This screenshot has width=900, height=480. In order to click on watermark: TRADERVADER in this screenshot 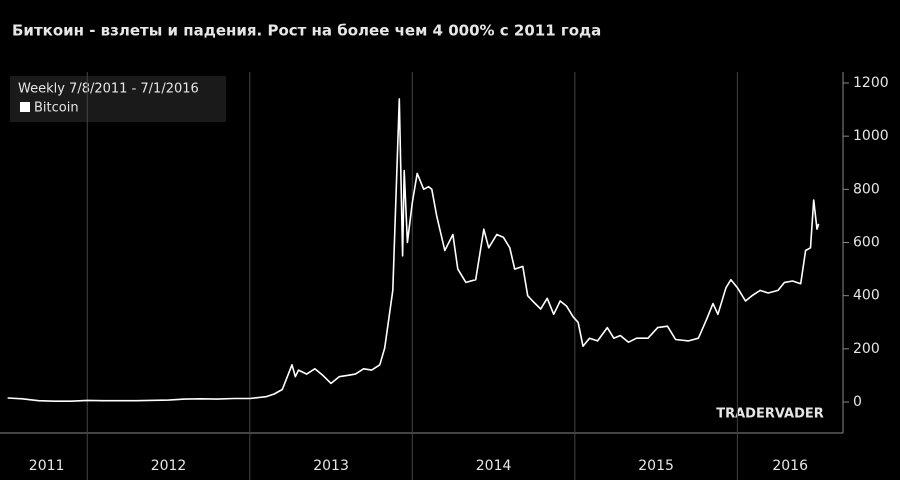, I will do `click(770, 414)`.